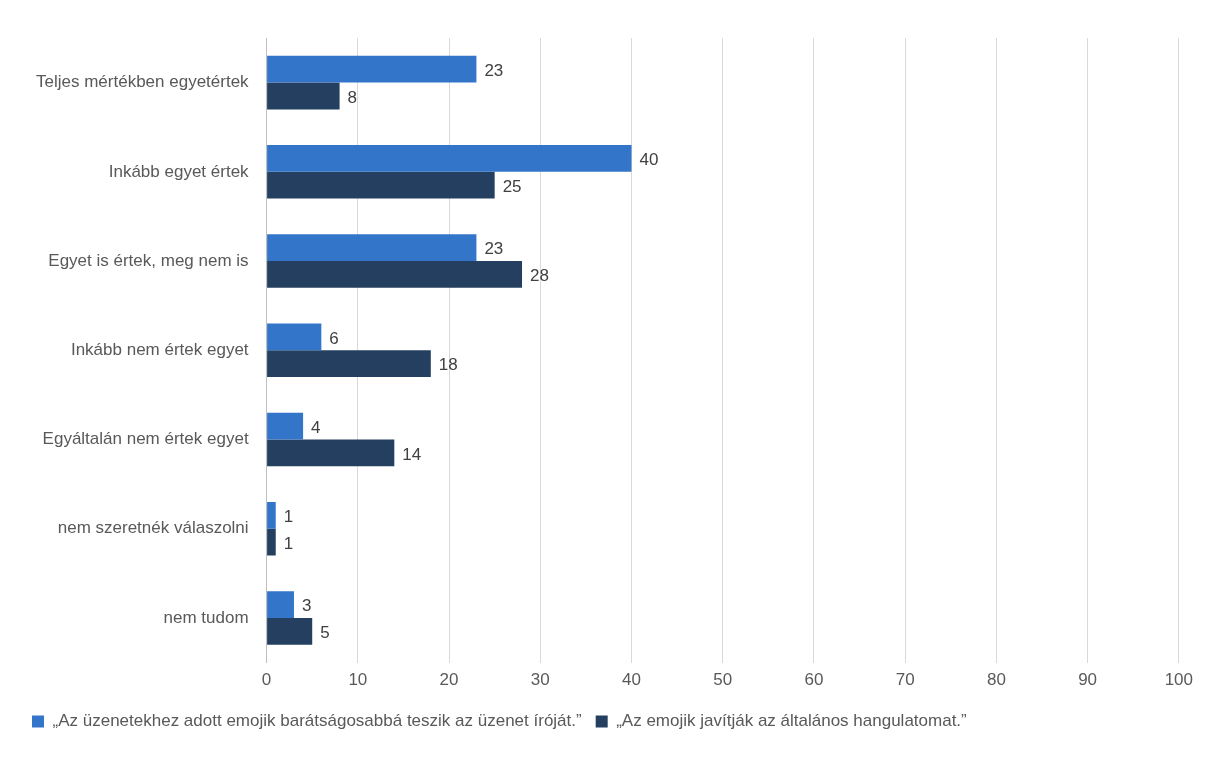 This screenshot has height=758, width=1209. I want to click on y-tick-label: Egyáltalán nem értek egyet, so click(145, 439).